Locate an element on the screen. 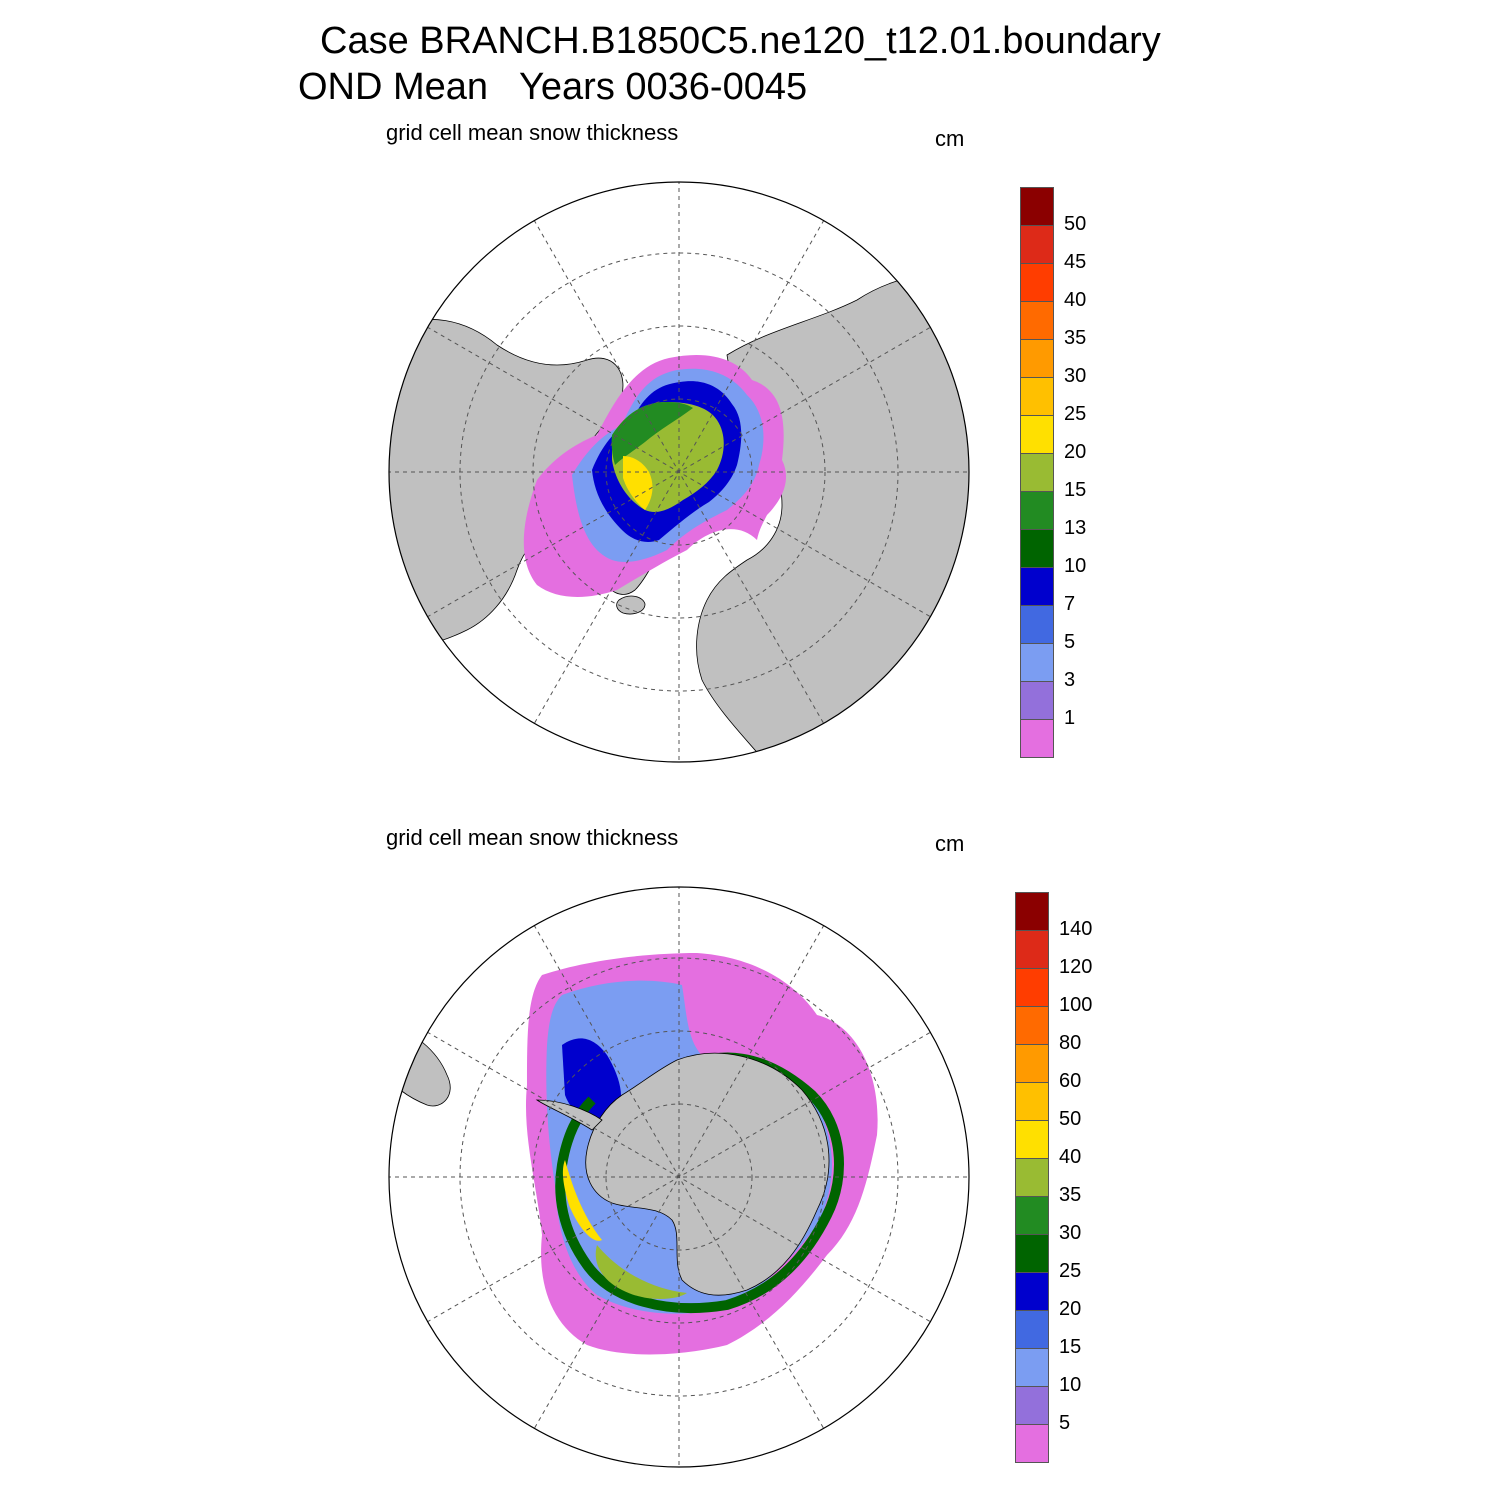  north-graticule is located at coordinates (679, 472).